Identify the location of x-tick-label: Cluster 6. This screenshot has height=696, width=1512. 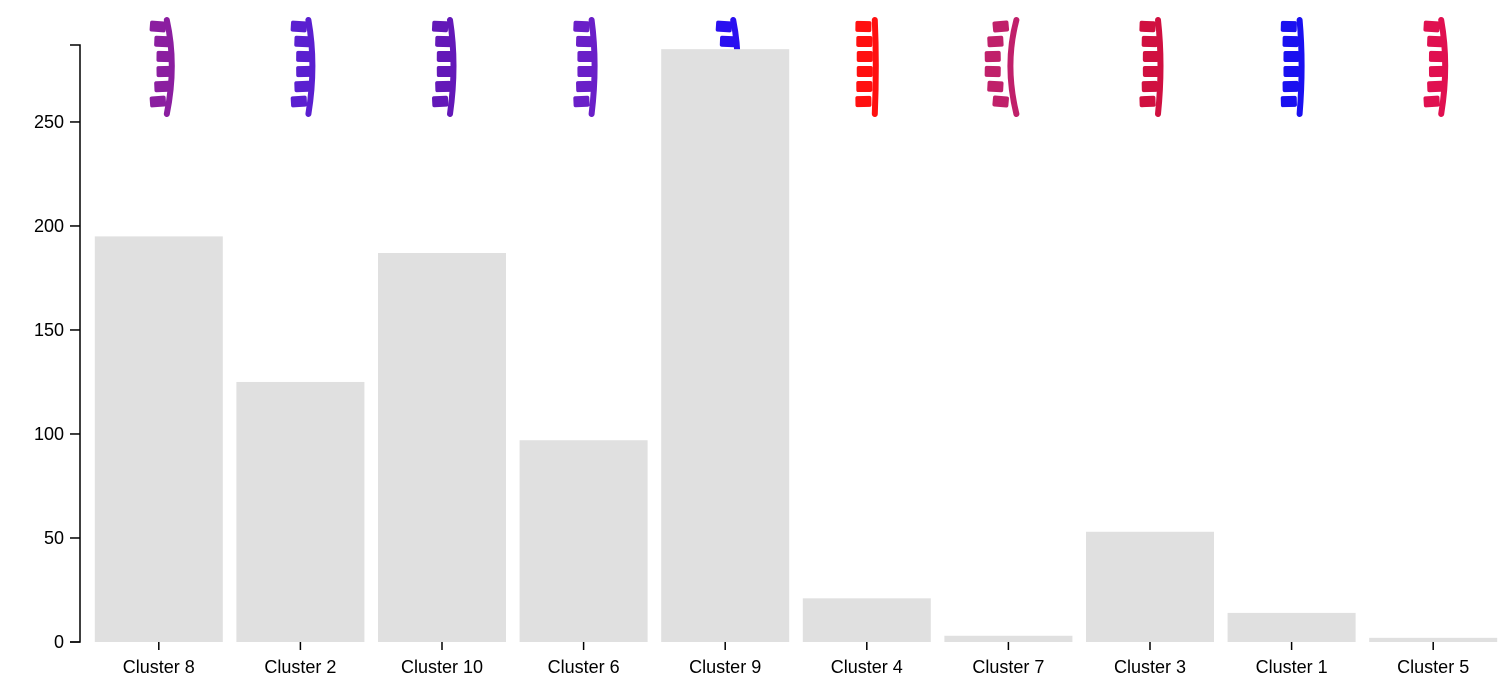
(584, 667).